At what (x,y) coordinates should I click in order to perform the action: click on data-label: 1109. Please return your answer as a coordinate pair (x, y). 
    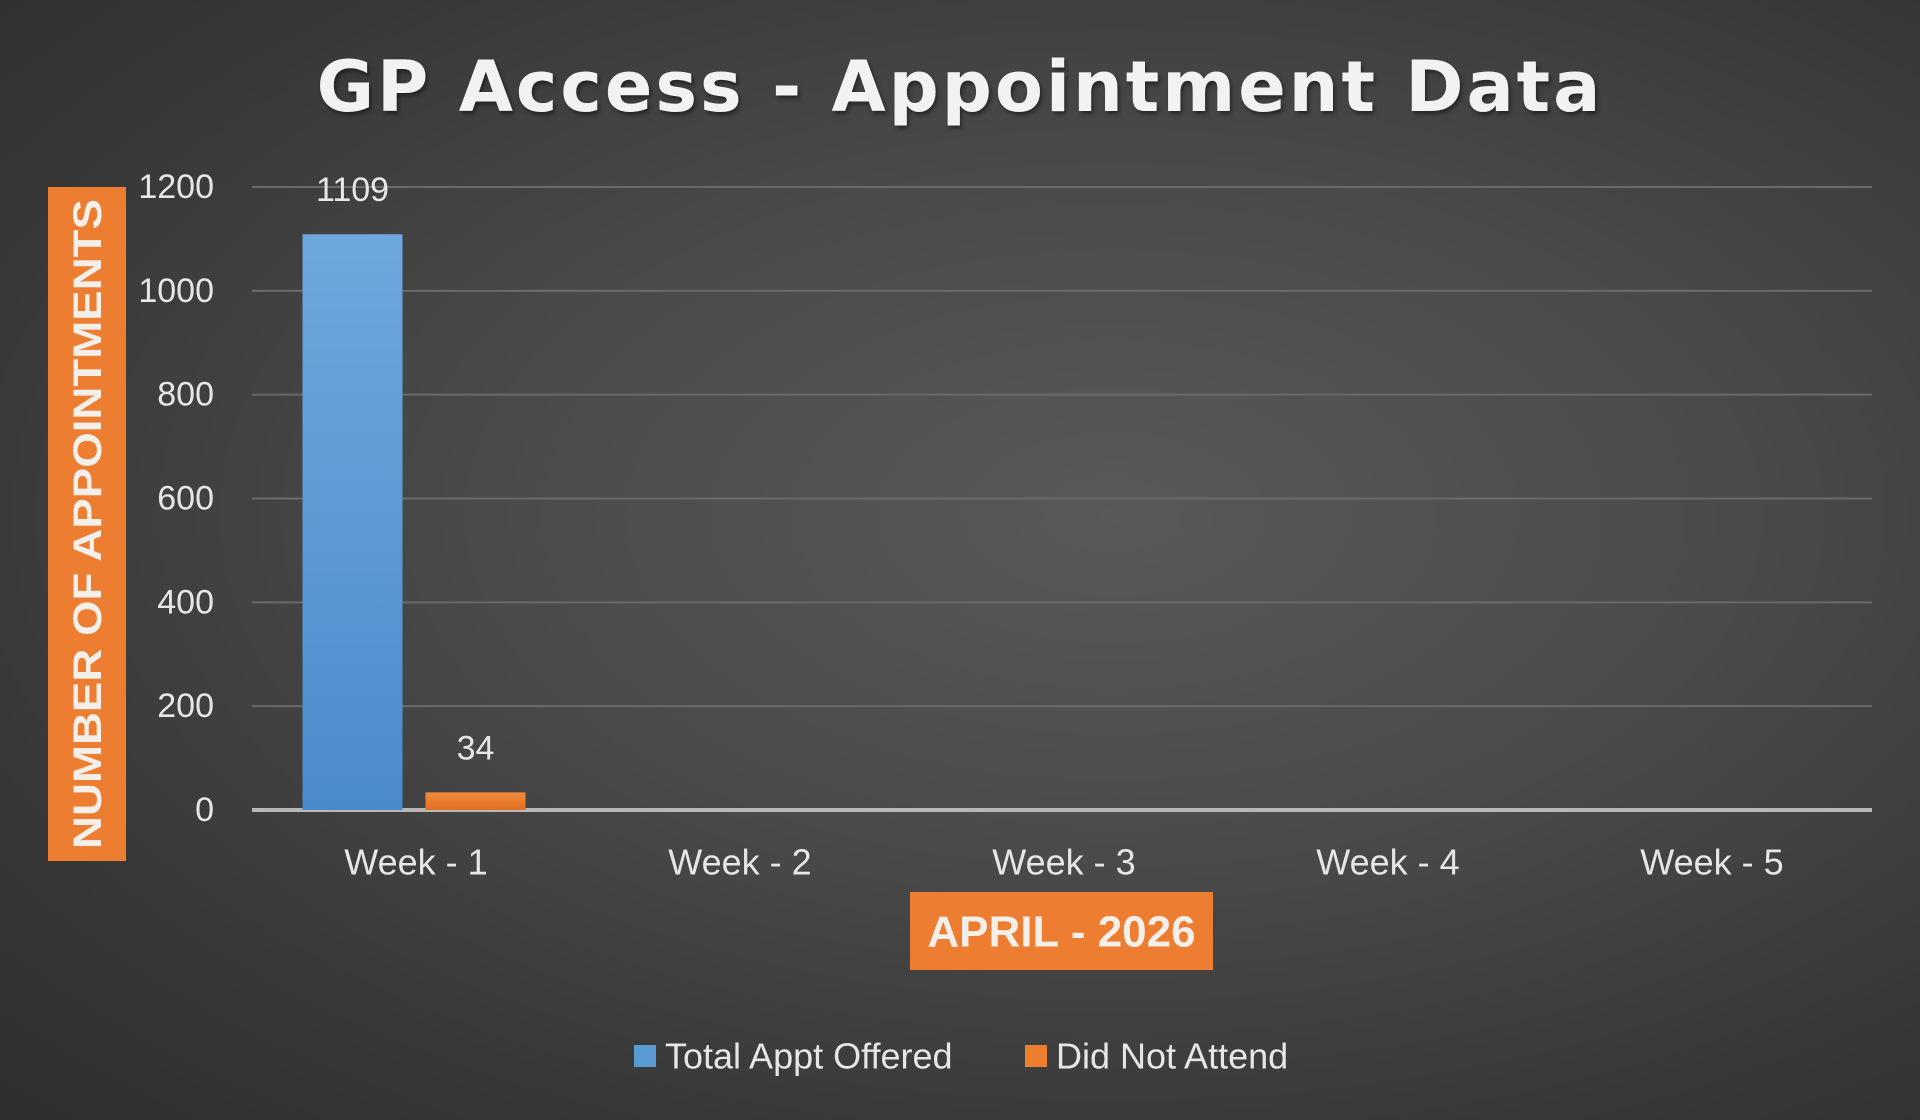
    Looking at the image, I should click on (352, 190).